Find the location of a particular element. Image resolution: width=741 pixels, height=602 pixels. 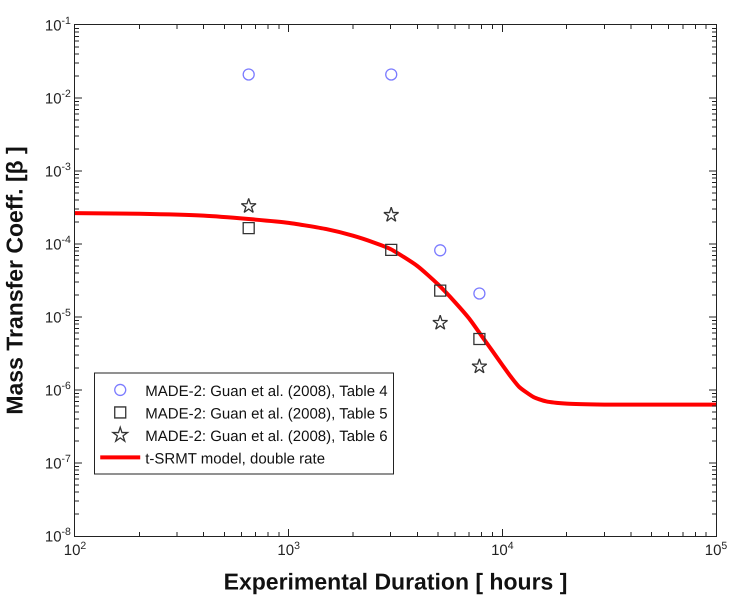

y-tick-label: 10$^{-7}$ is located at coordinates (58, 462).